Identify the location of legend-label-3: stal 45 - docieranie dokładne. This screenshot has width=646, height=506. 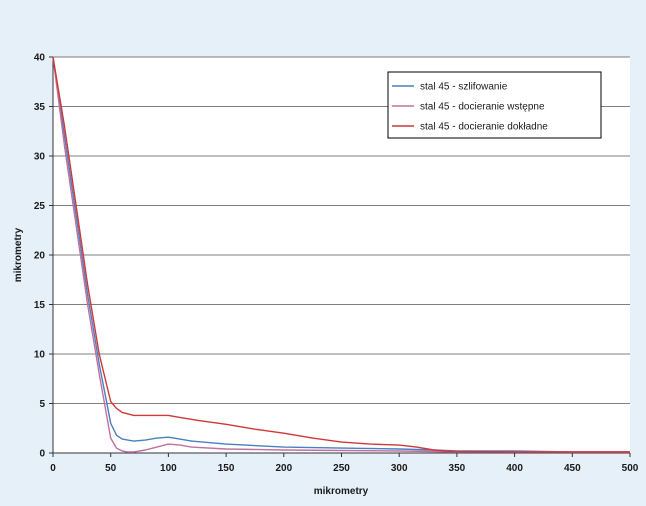
(484, 127).